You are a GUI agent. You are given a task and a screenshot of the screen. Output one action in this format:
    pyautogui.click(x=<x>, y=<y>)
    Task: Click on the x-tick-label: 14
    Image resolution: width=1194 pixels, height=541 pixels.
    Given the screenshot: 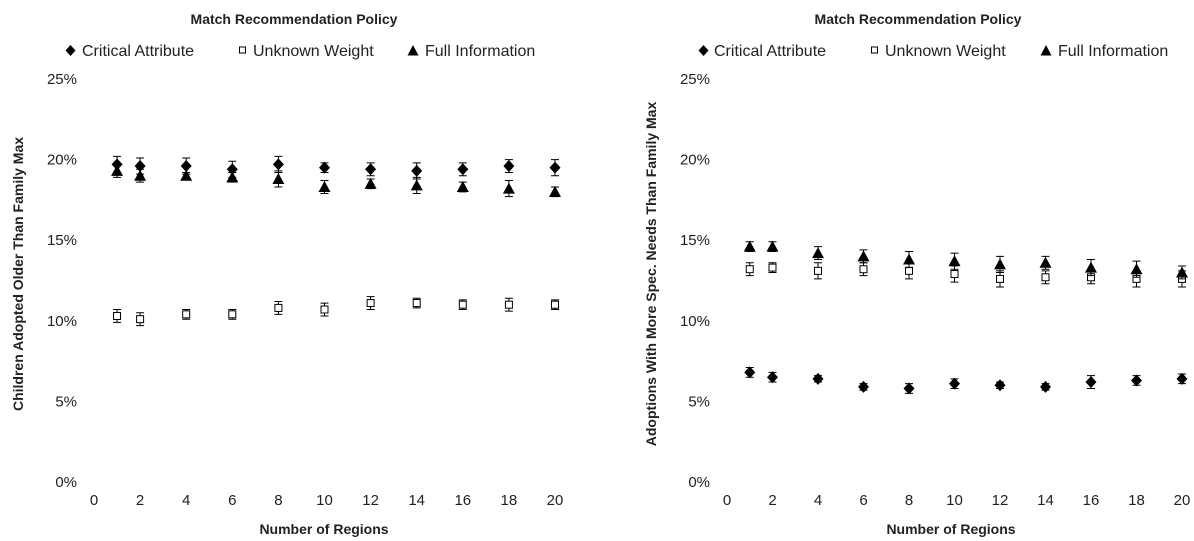 What is the action you would take?
    pyautogui.click(x=1045, y=500)
    